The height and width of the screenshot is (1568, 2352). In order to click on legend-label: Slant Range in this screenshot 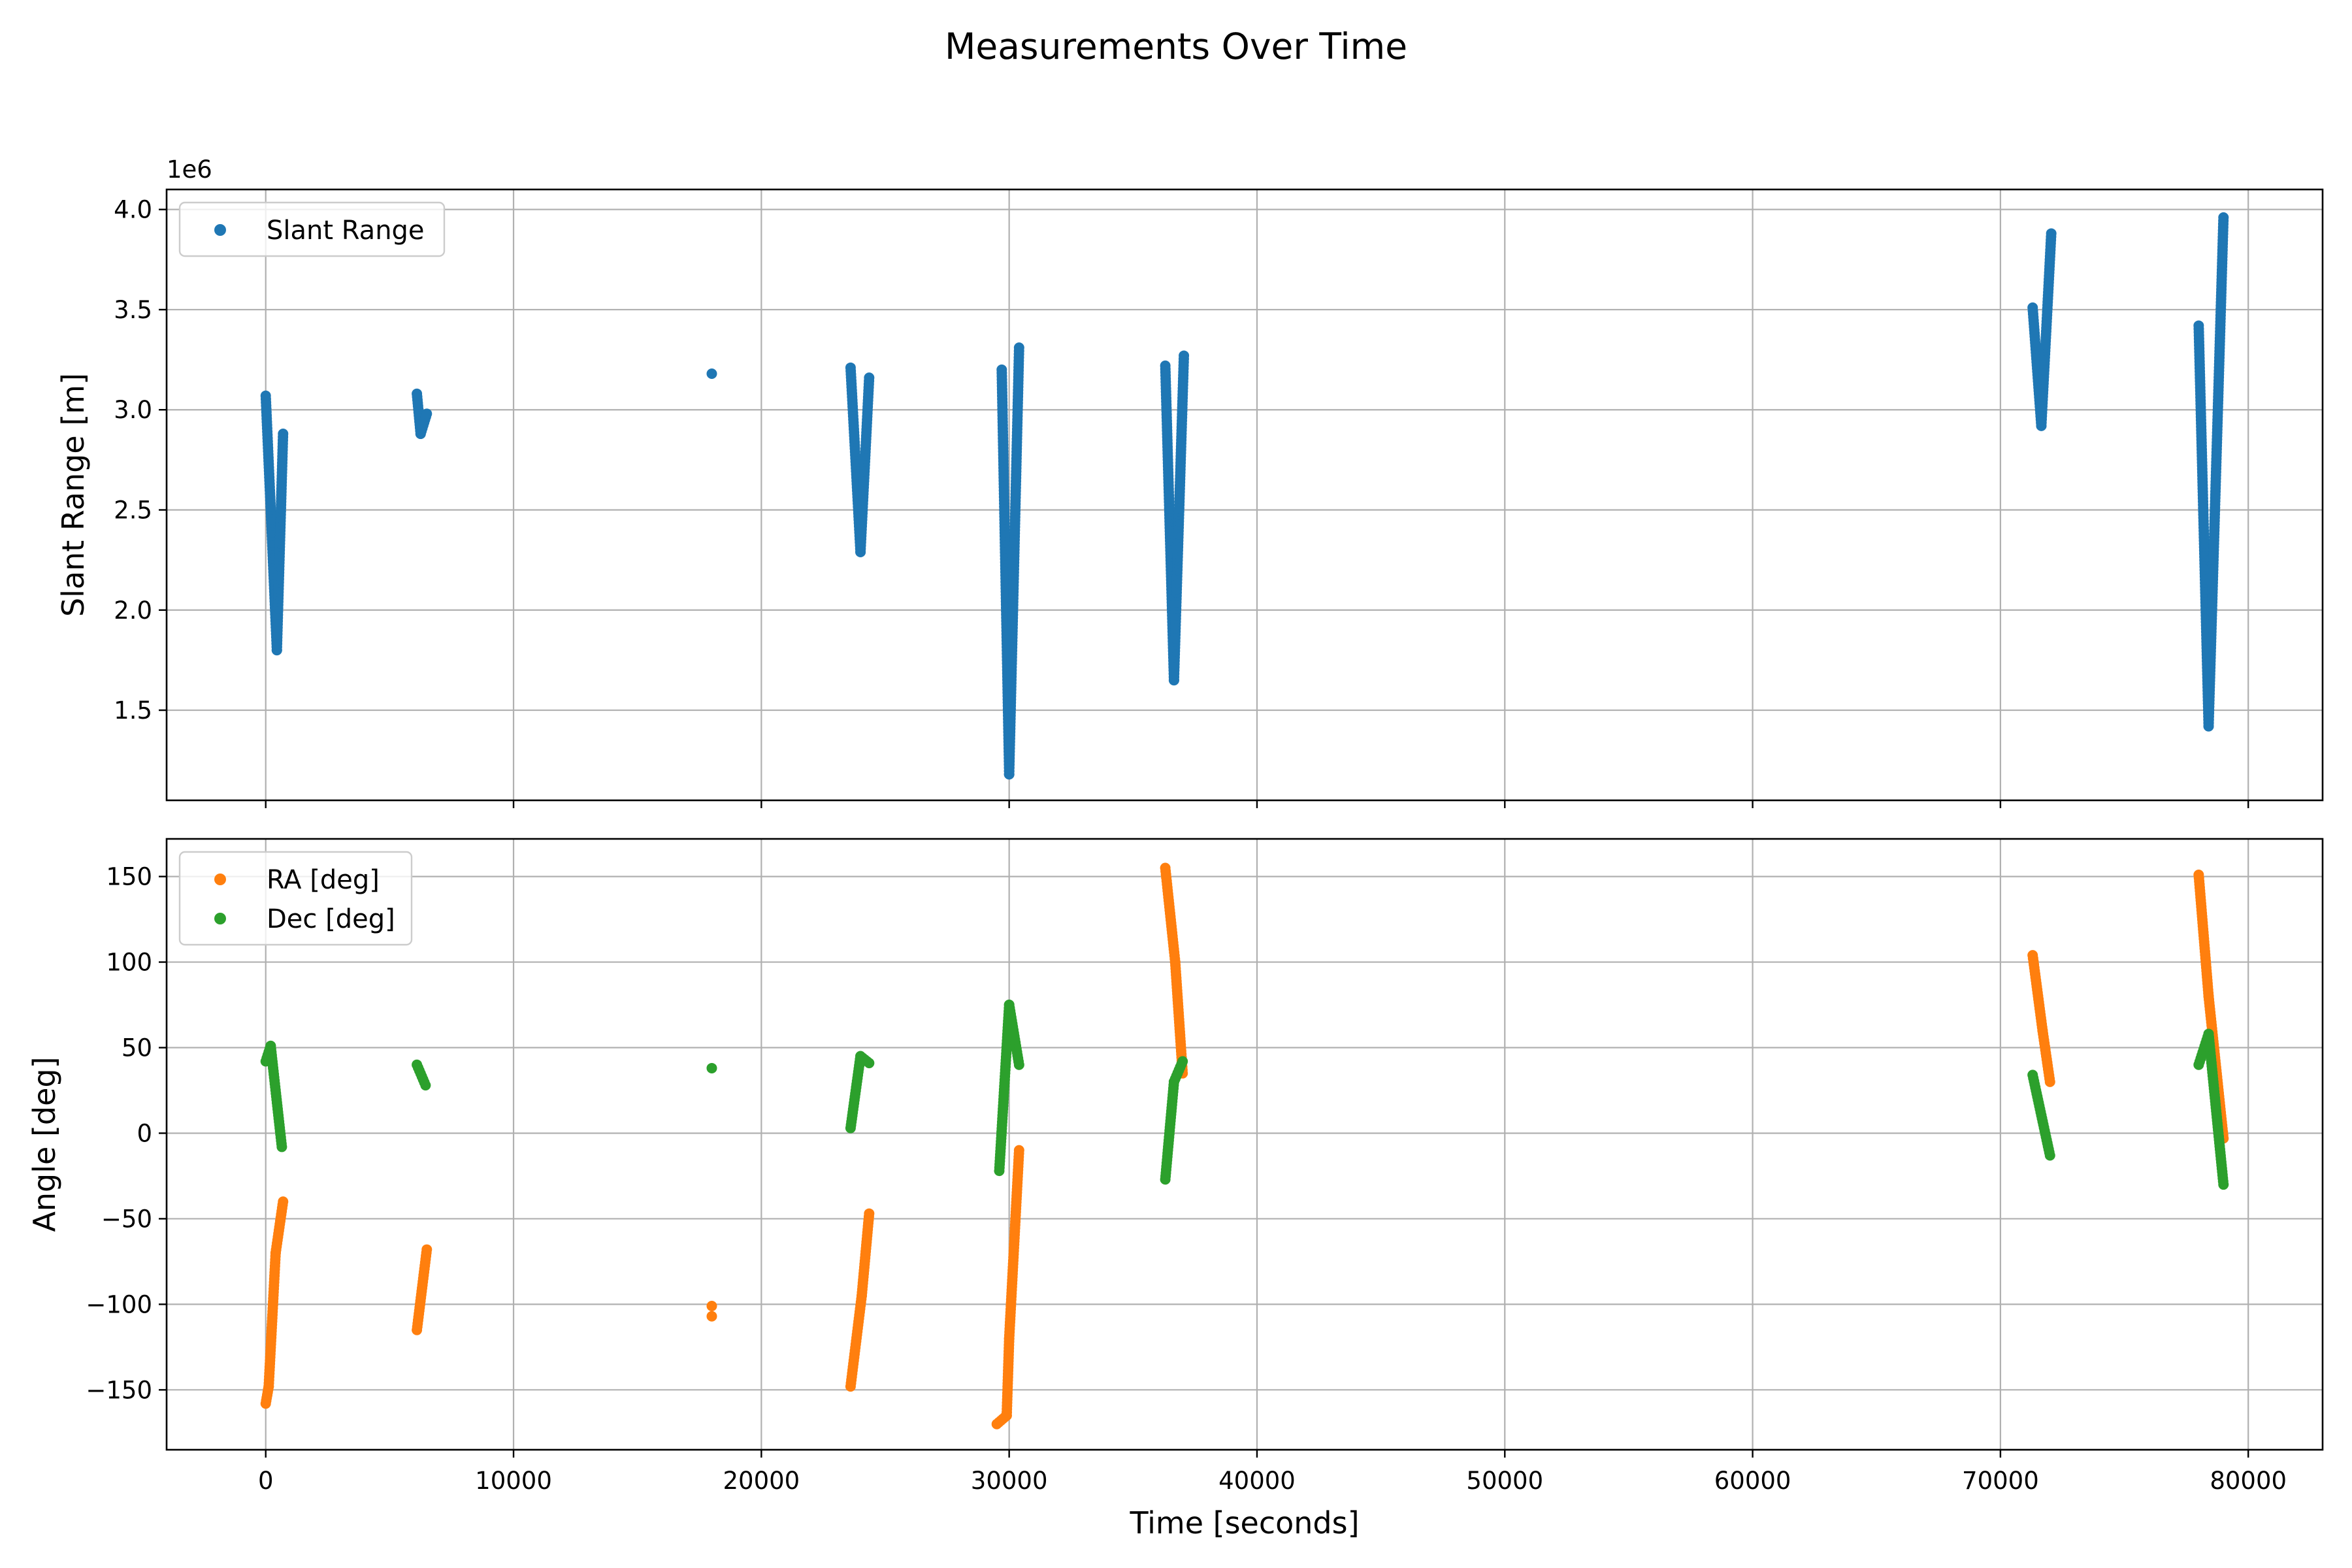, I will do `click(346, 231)`.